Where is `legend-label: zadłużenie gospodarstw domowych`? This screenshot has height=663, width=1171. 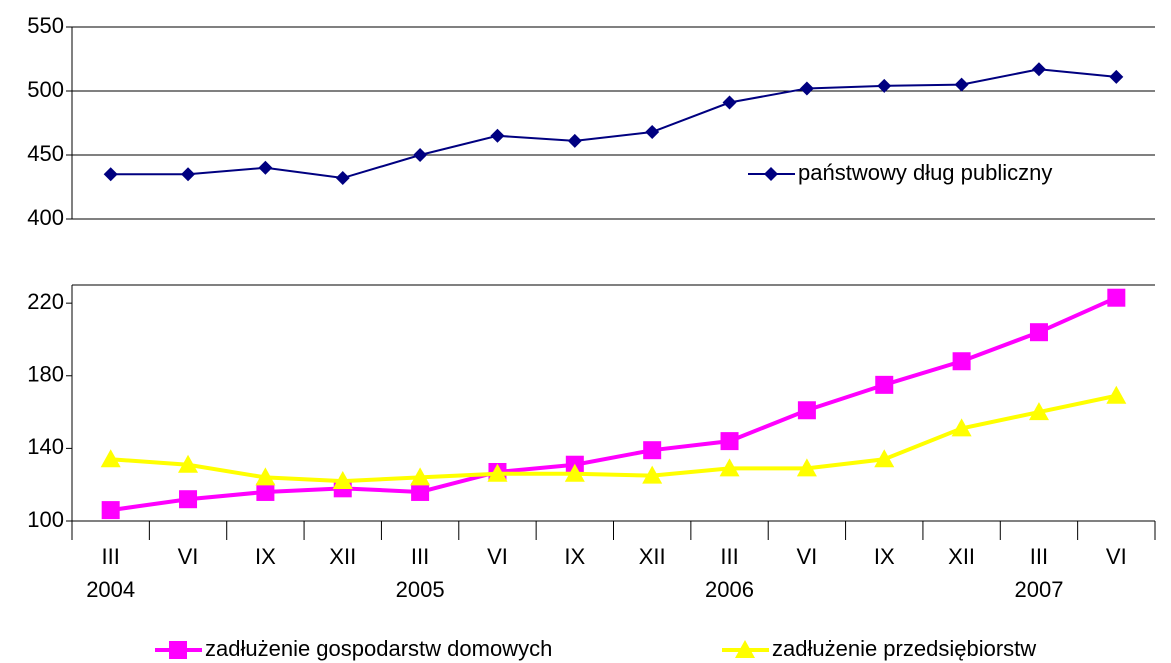
legend-label: zadłużenie gospodarstw domowych is located at coordinates (378, 648).